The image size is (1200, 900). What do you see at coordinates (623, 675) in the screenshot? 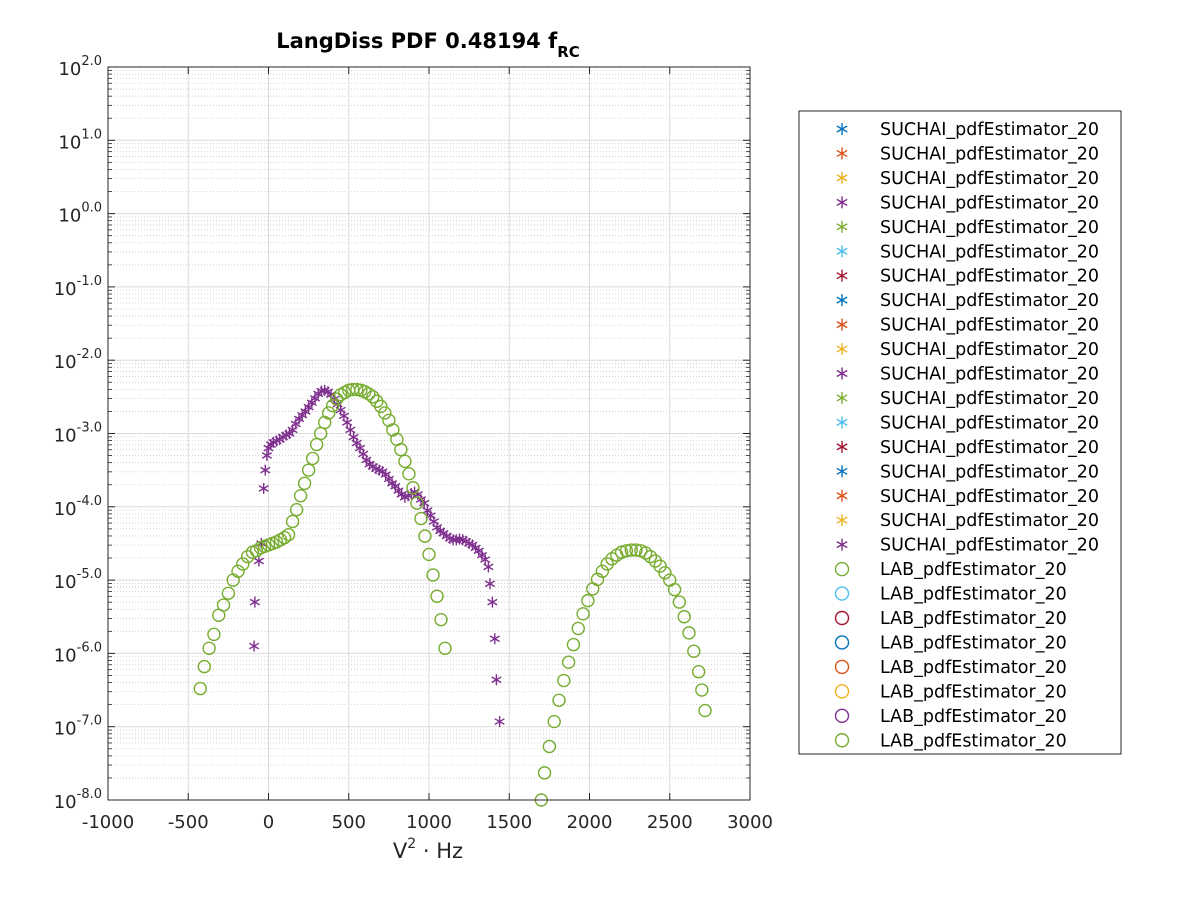
I see `series` at bounding box center [623, 675].